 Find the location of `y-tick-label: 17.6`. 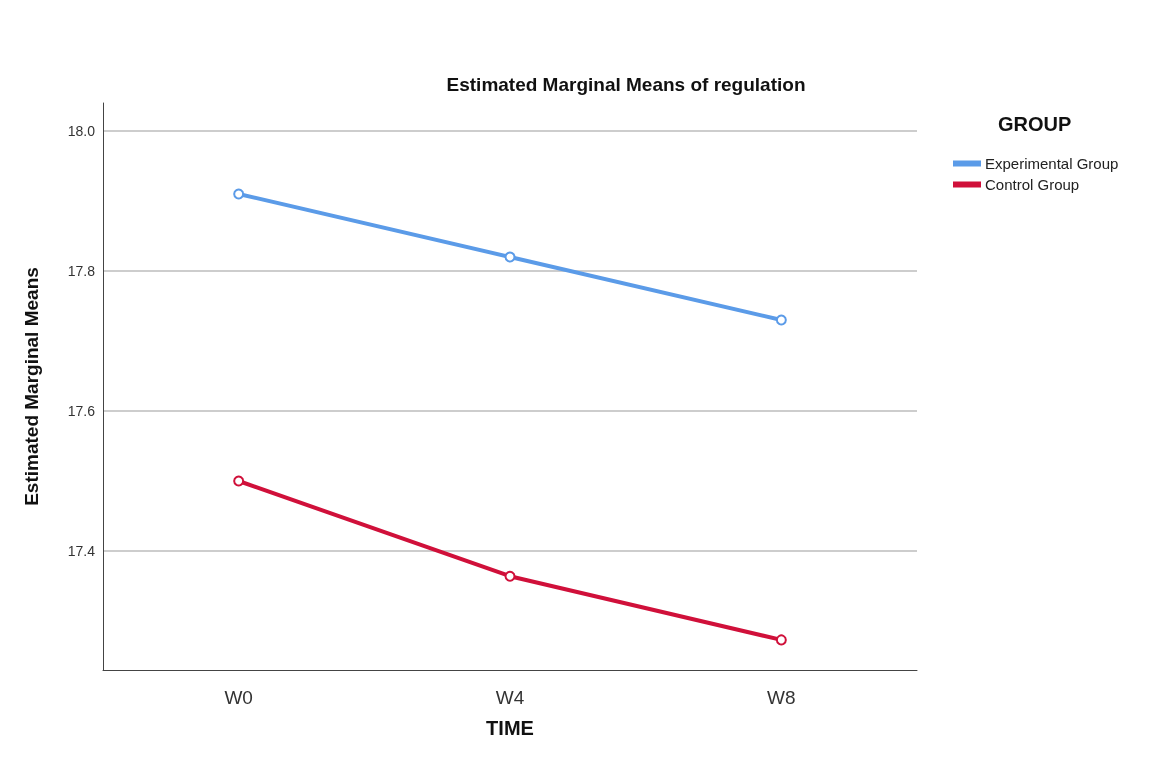

y-tick-label: 17.6 is located at coordinates (81, 411).